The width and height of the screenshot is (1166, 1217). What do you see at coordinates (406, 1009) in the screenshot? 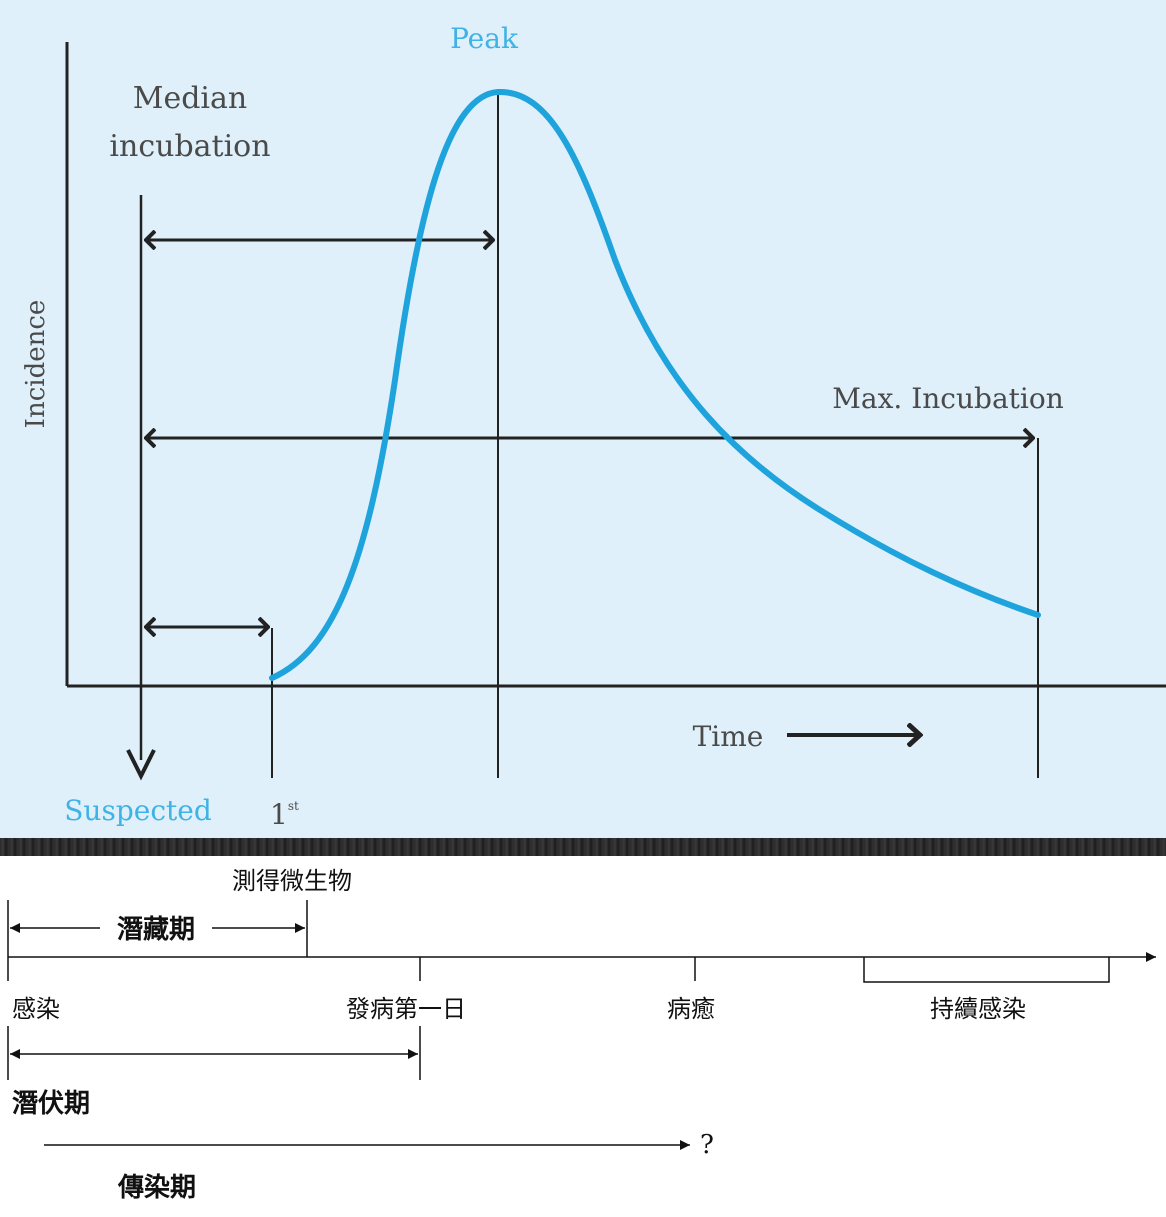
I see `onset-label: 發病第一日` at bounding box center [406, 1009].